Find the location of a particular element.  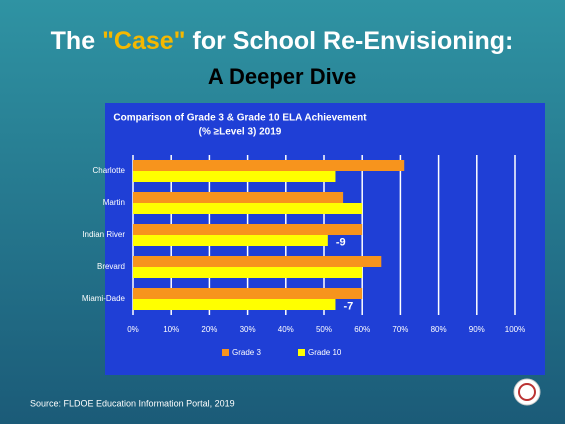

x-tick-label: 10% is located at coordinates (171, 329).